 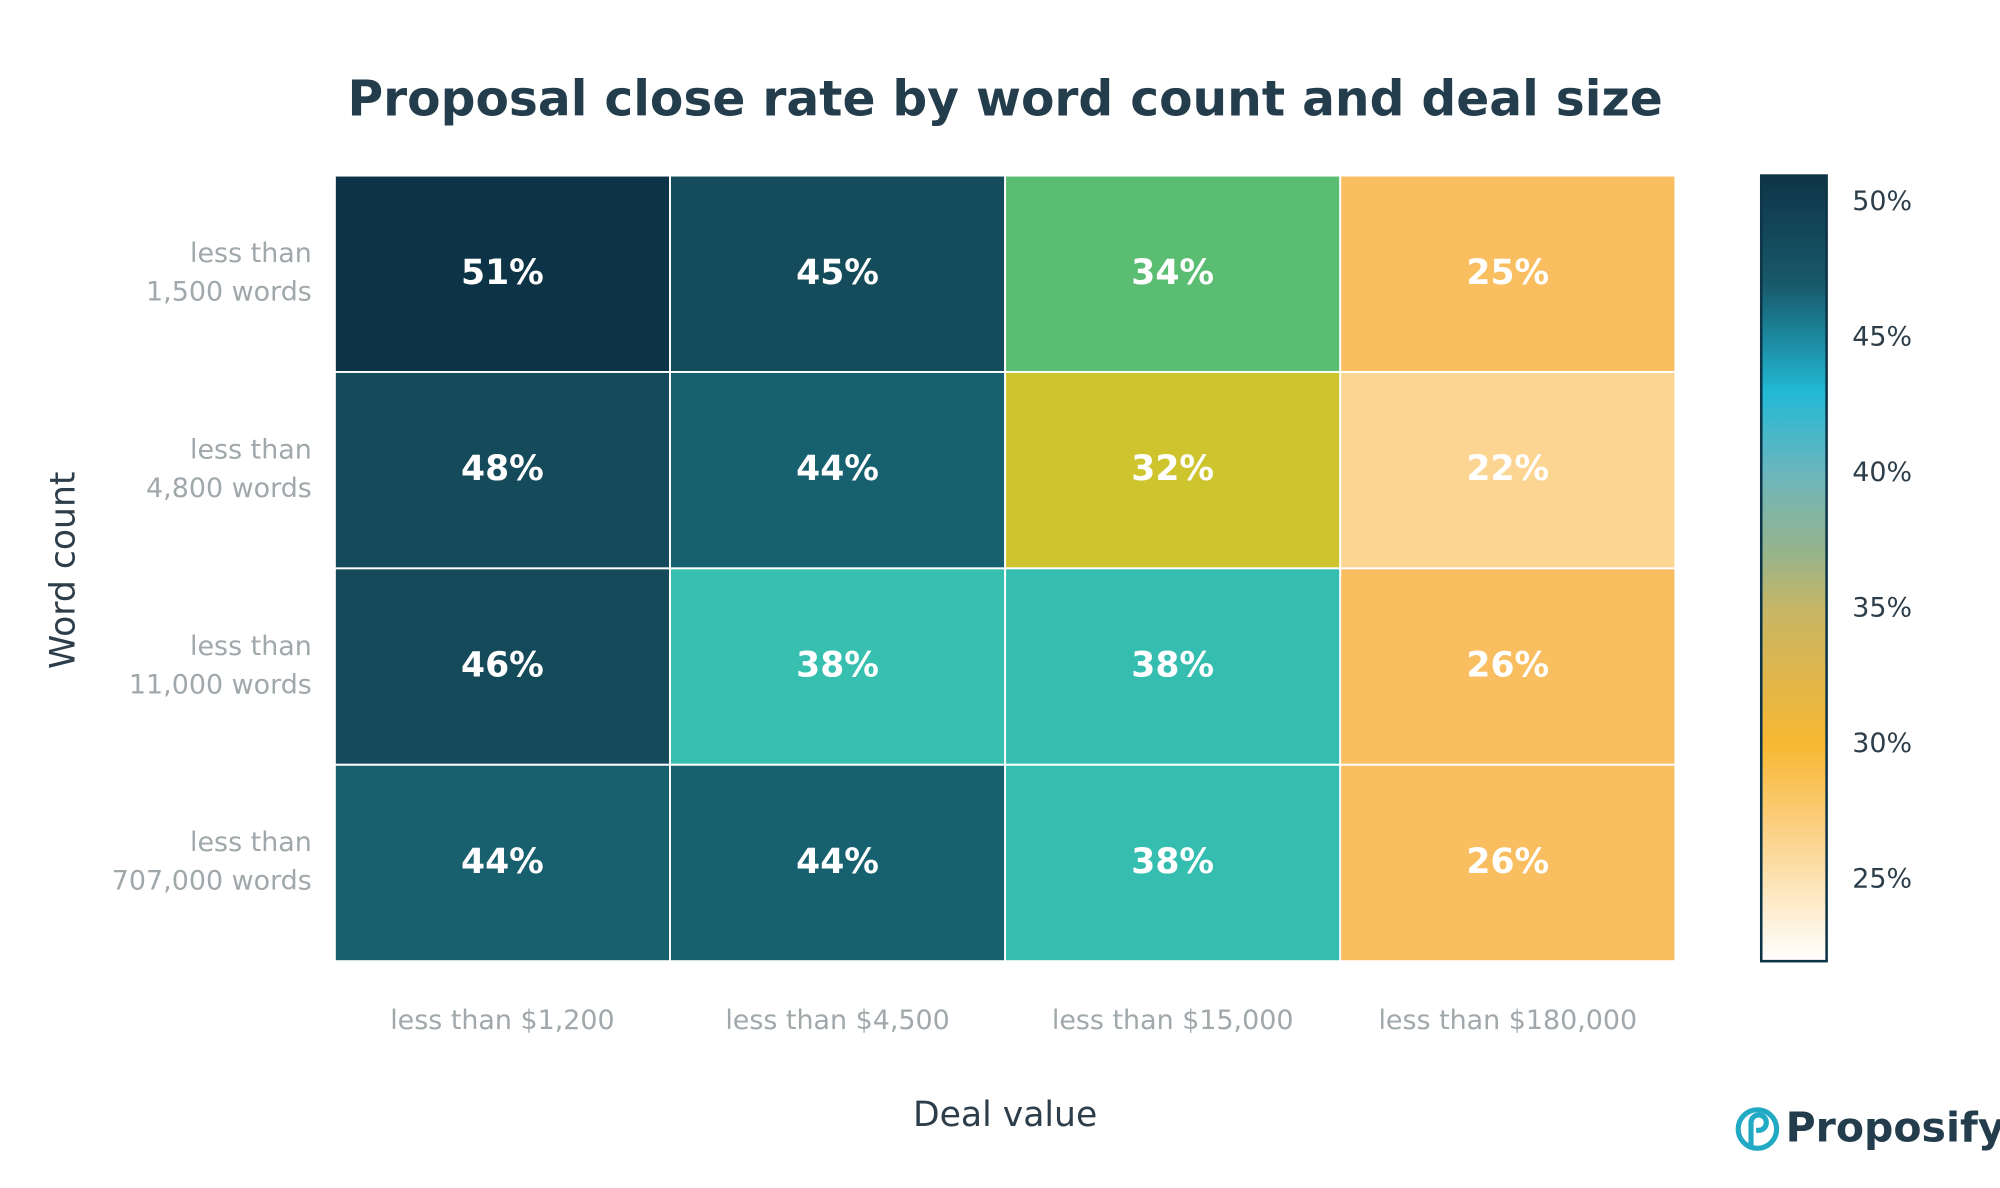 What do you see at coordinates (229, 488) in the screenshot?
I see `y-tick-label: 4,800 words` at bounding box center [229, 488].